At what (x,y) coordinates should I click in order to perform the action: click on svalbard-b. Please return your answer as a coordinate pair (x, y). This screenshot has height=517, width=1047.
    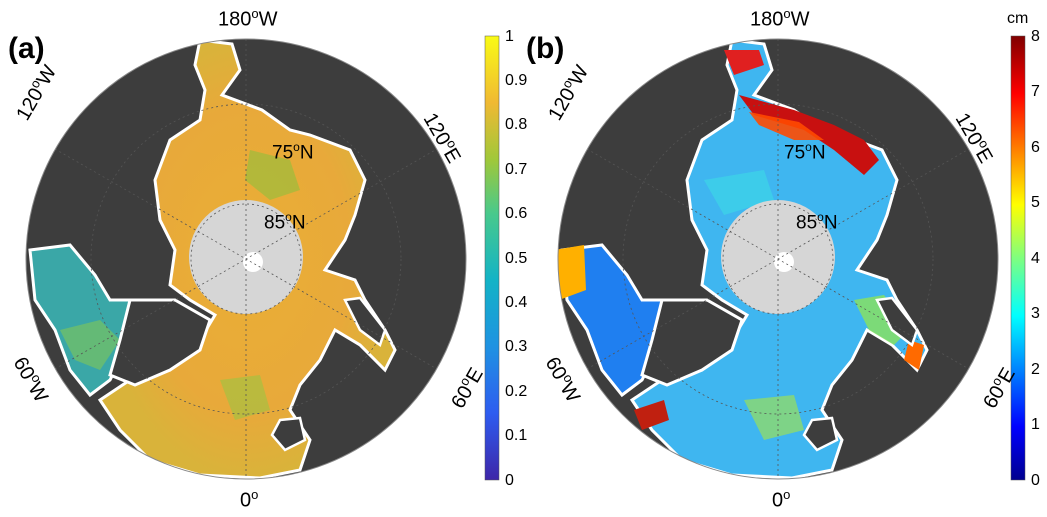
    Looking at the image, I should click on (820, 434).